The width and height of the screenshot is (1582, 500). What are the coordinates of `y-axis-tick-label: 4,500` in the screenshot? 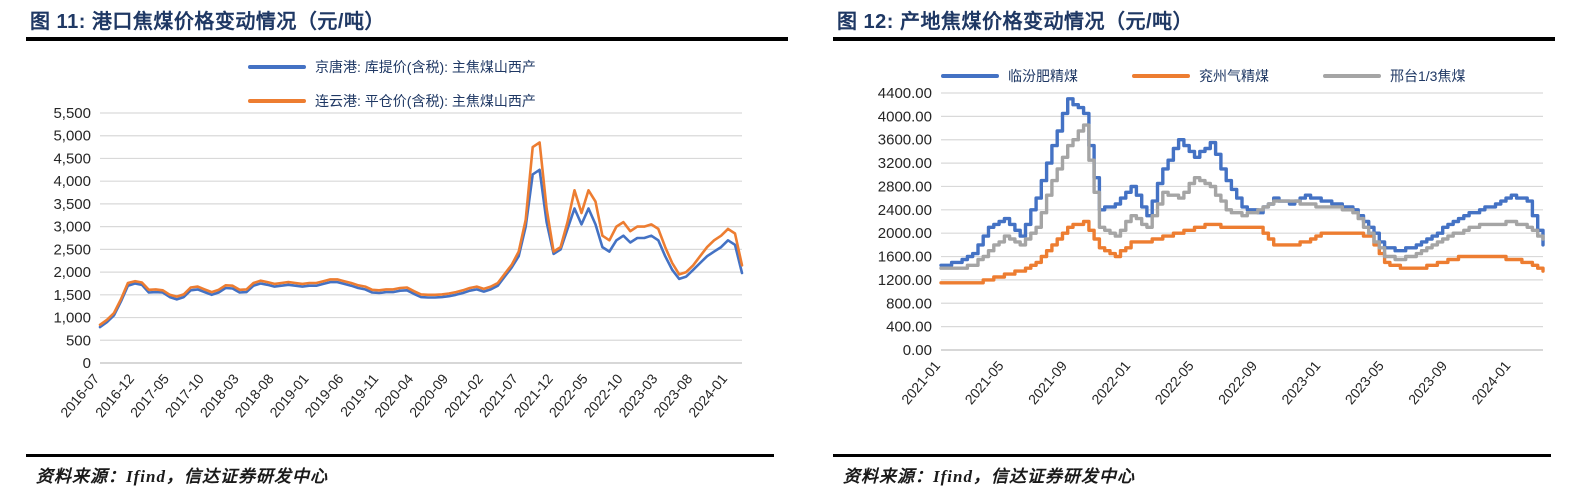 It's located at (72, 158).